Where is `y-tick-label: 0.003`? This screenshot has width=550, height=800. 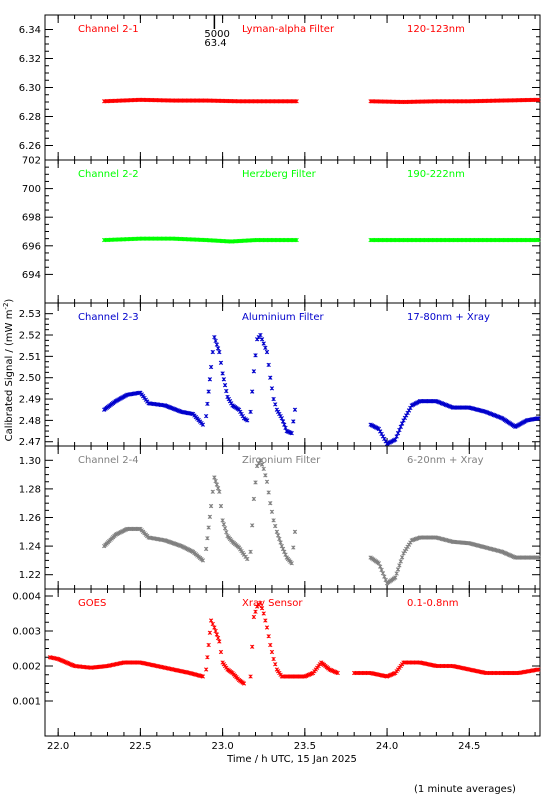
y-tick-label: 0.003 is located at coordinates (26, 632).